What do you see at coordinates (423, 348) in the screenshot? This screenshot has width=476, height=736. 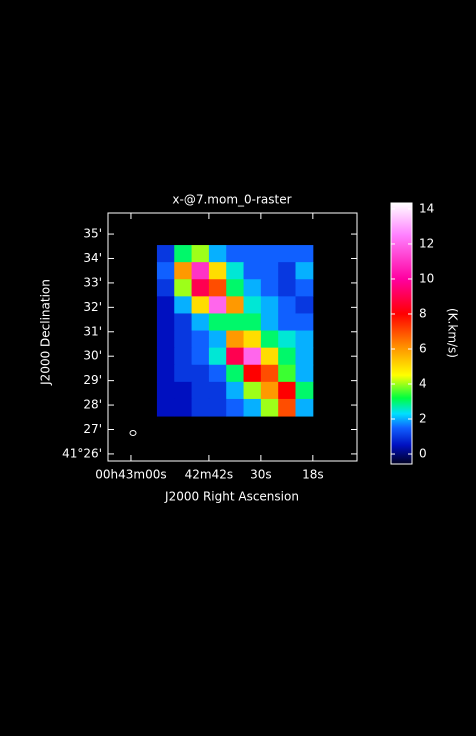 I see `colorbar-tick-label: 6` at bounding box center [423, 348].